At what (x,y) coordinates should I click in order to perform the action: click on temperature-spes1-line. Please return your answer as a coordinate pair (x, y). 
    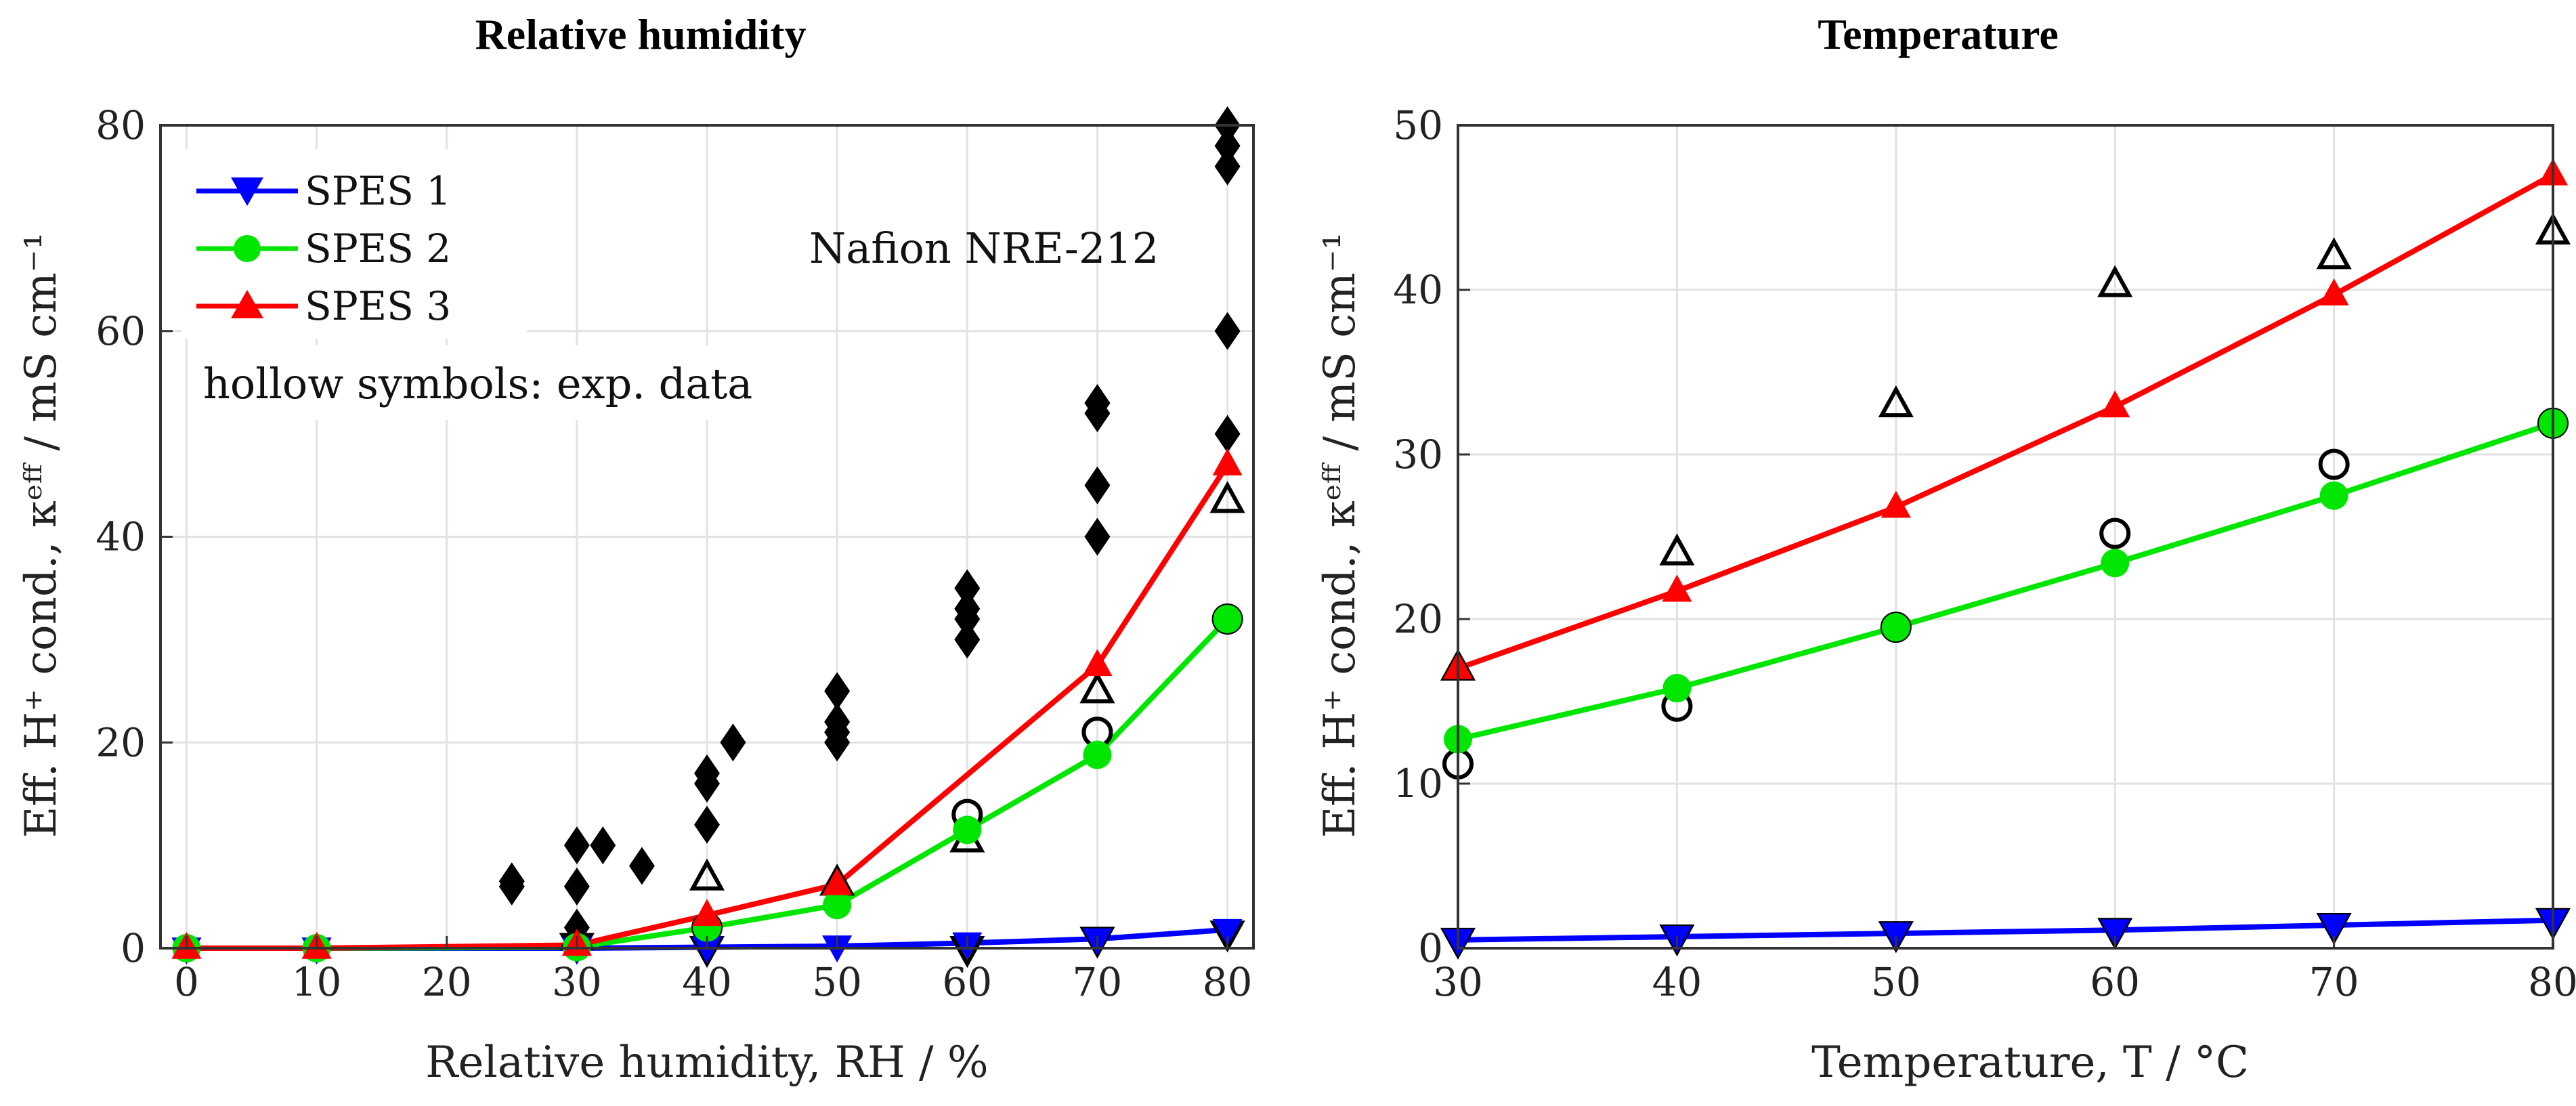
    Looking at the image, I should click on (2005, 930).